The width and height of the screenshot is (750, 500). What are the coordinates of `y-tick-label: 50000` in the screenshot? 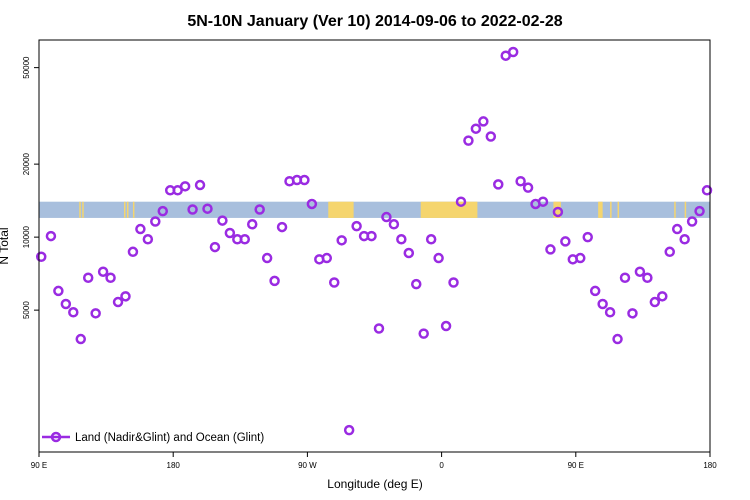 It's located at (26, 67).